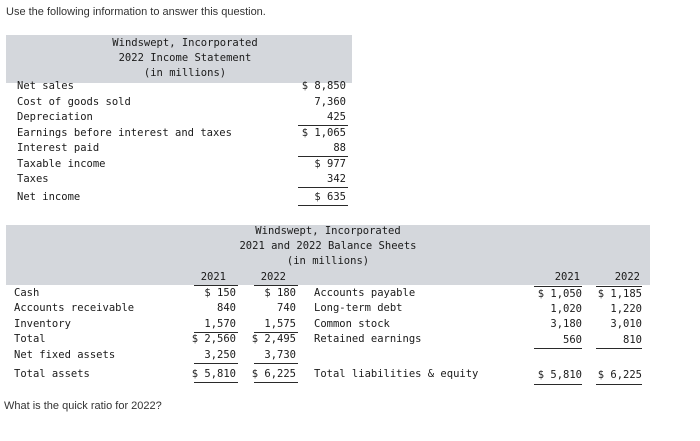  Describe the element at coordinates (213, 339) in the screenshot. I see `asset-2021-total: $ 2,560` at that location.